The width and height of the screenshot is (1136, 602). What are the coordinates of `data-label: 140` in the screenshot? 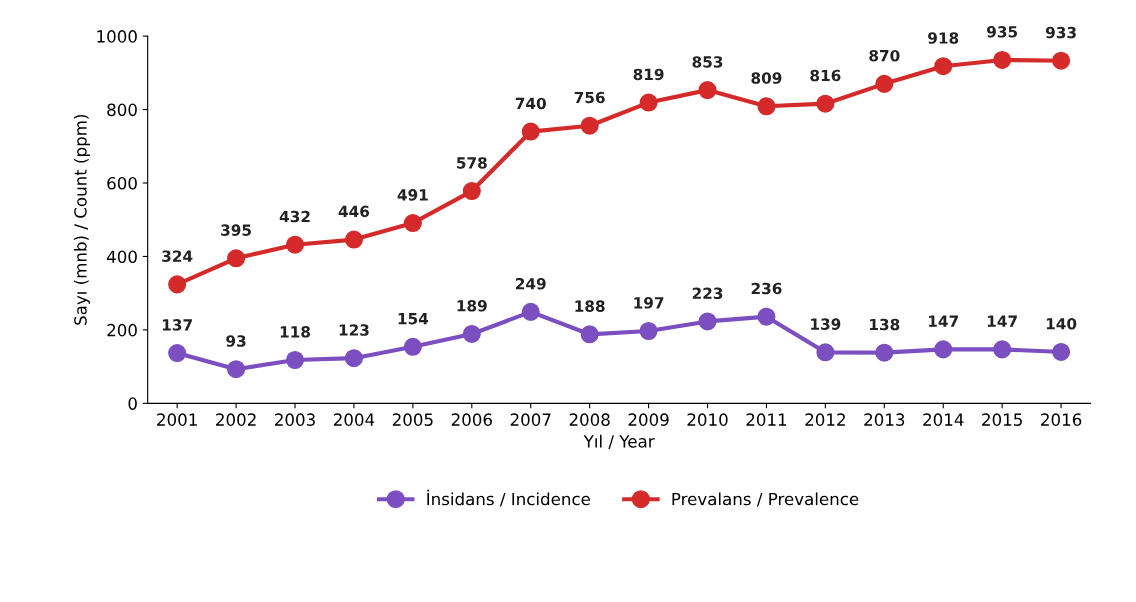 It's located at (1061, 323).